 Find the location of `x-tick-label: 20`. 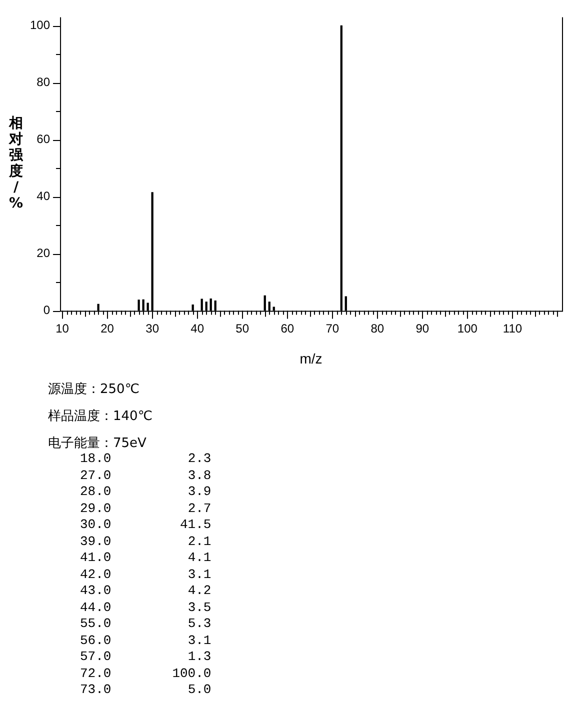

x-tick-label: 20 is located at coordinates (107, 328).